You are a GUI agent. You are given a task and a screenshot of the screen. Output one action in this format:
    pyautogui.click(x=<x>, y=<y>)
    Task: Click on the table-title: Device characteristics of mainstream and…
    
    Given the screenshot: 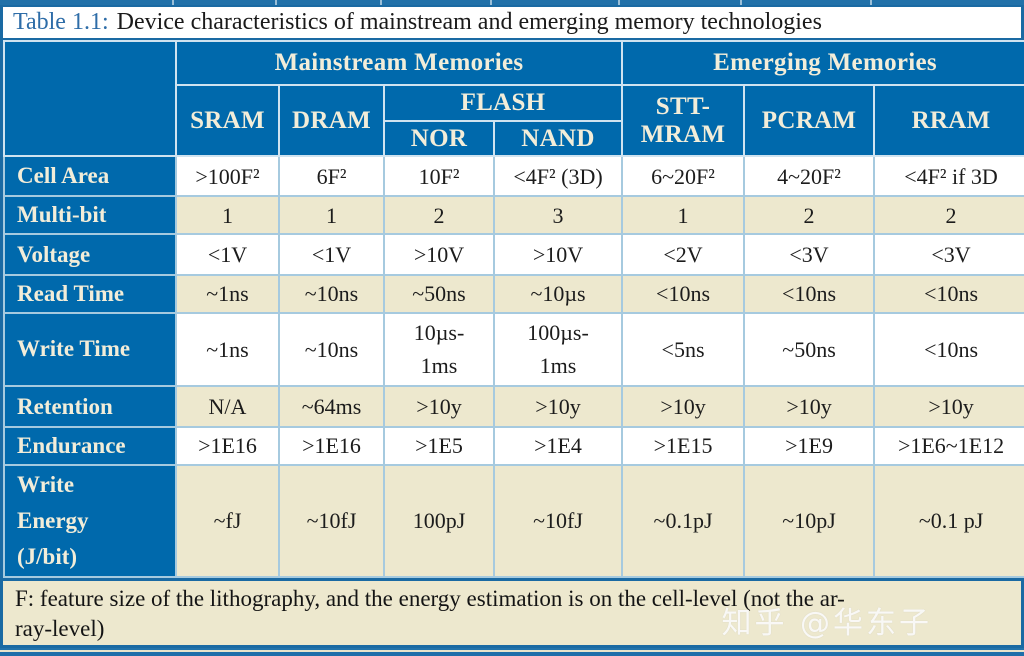 What is the action you would take?
    pyautogui.click(x=469, y=22)
    